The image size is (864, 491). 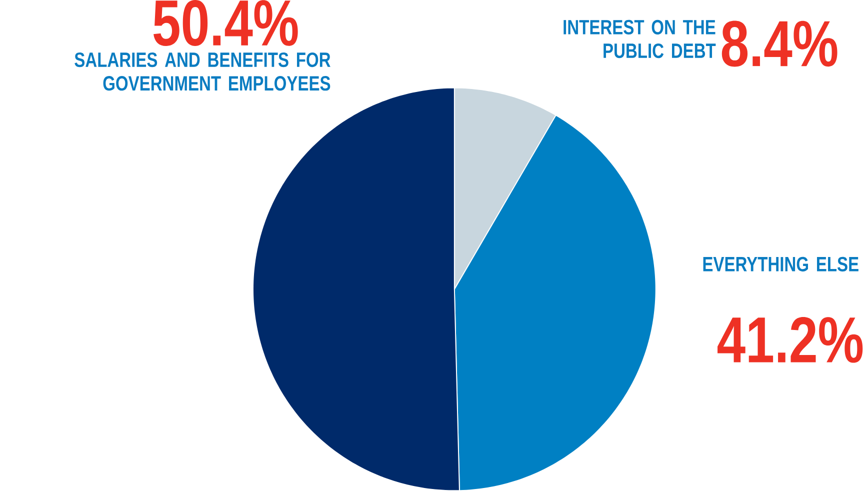 What do you see at coordinates (790, 339) in the screenshot?
I see `data-label: 41.2%` at bounding box center [790, 339].